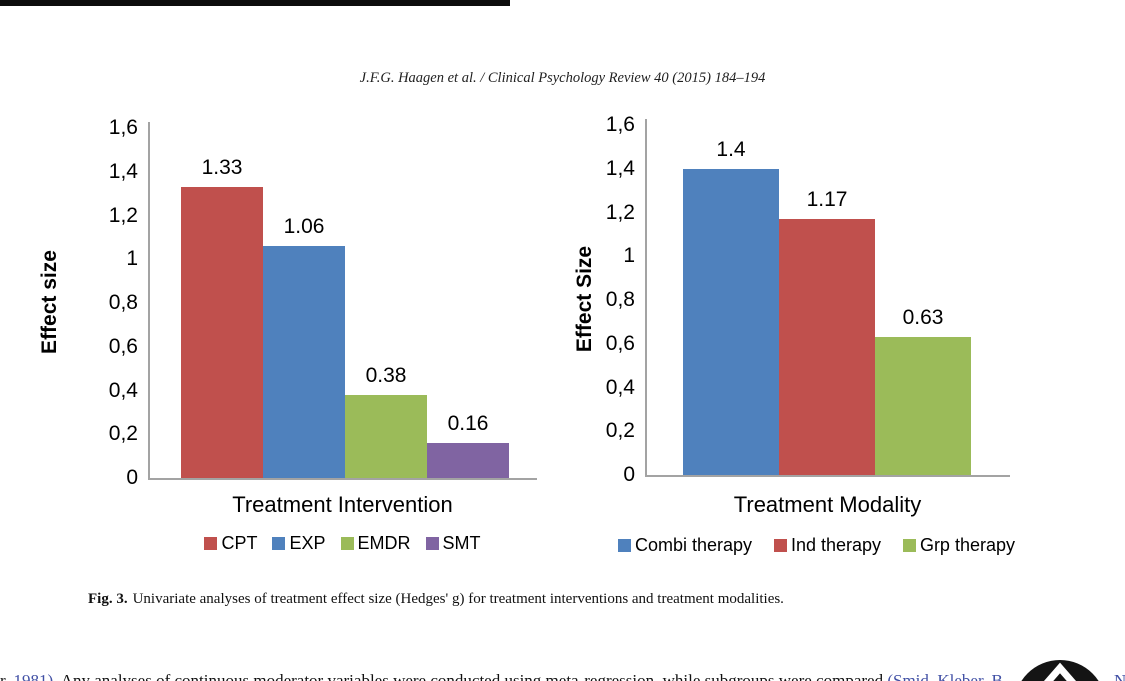 This screenshot has height=681, width=1125. Describe the element at coordinates (461, 543) in the screenshot. I see `legend-label: SMT` at that location.